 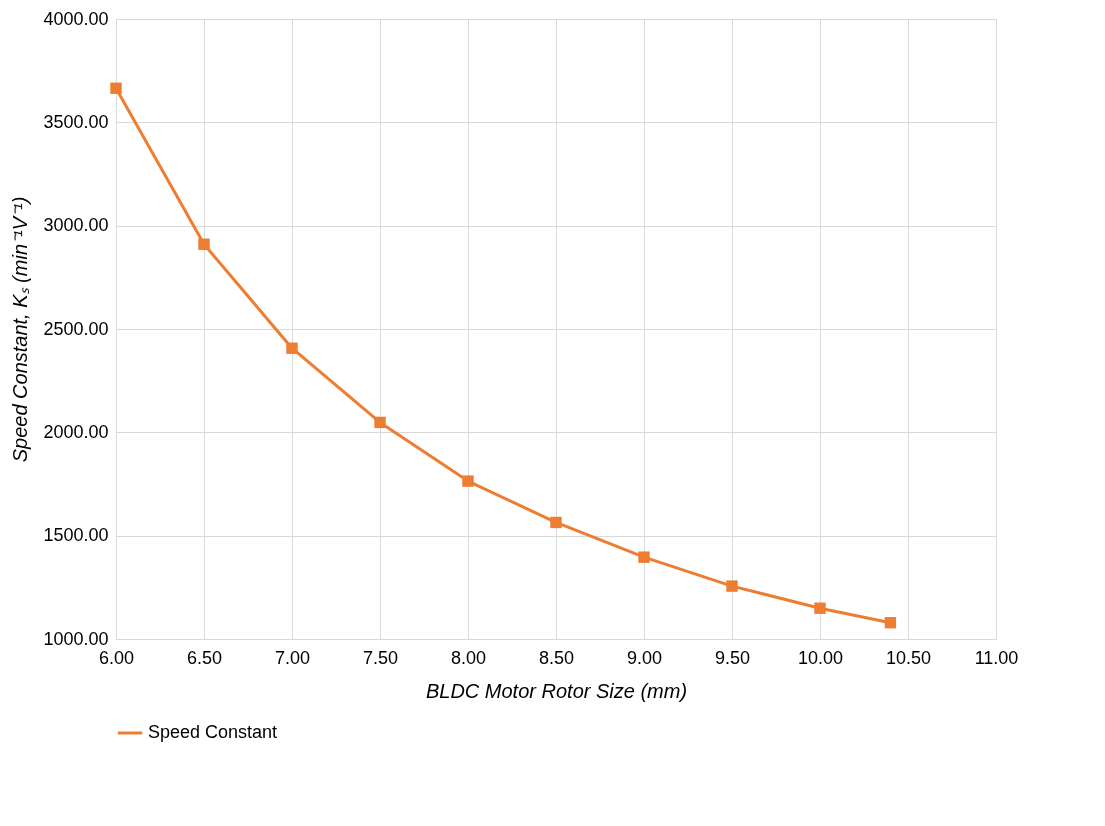 What do you see at coordinates (556, 690) in the screenshot?
I see `x-axis-title: BLDC Motor Rotor Size (mm)` at bounding box center [556, 690].